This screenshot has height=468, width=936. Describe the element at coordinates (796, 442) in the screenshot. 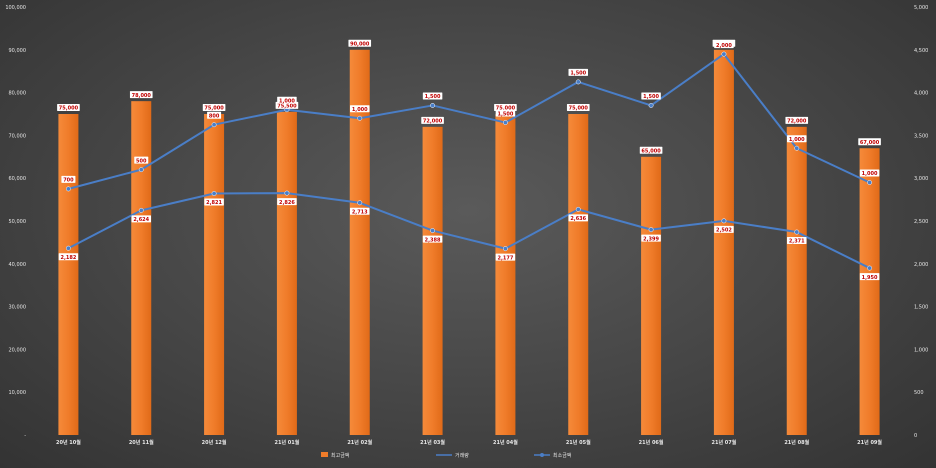

I see `x-axis-tick-label: 21년 08월` at that location.